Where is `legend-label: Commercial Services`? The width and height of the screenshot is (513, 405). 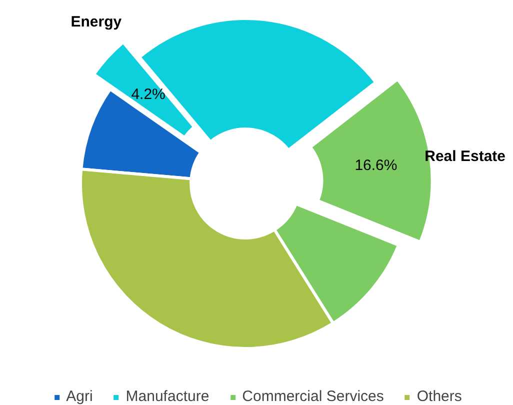
legend-label: Commercial Services is located at coordinates (313, 396).